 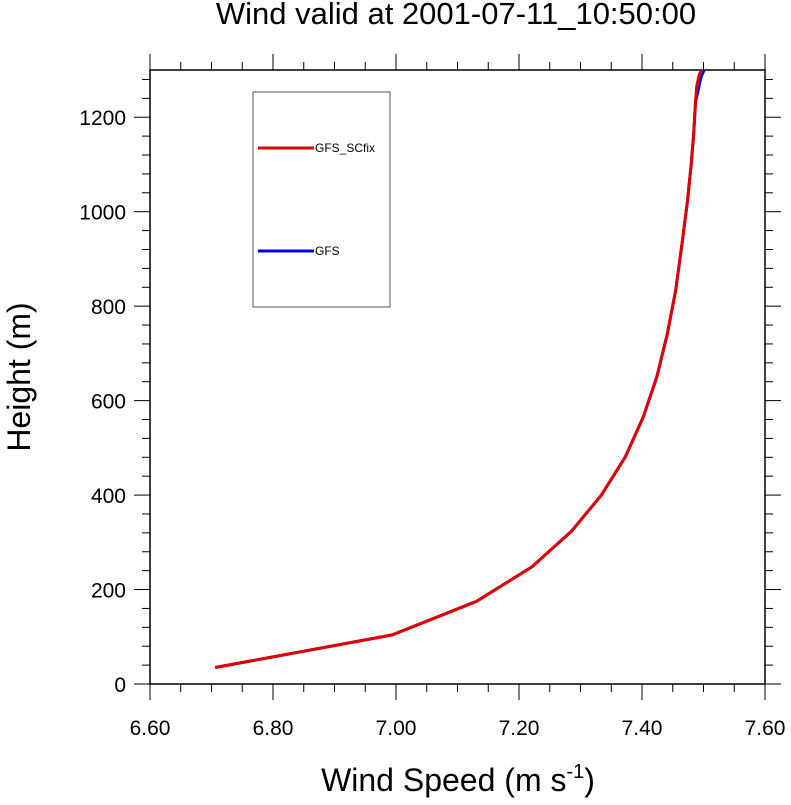 What do you see at coordinates (327, 251) in the screenshot?
I see `legend-label-gfs: GFS` at bounding box center [327, 251].